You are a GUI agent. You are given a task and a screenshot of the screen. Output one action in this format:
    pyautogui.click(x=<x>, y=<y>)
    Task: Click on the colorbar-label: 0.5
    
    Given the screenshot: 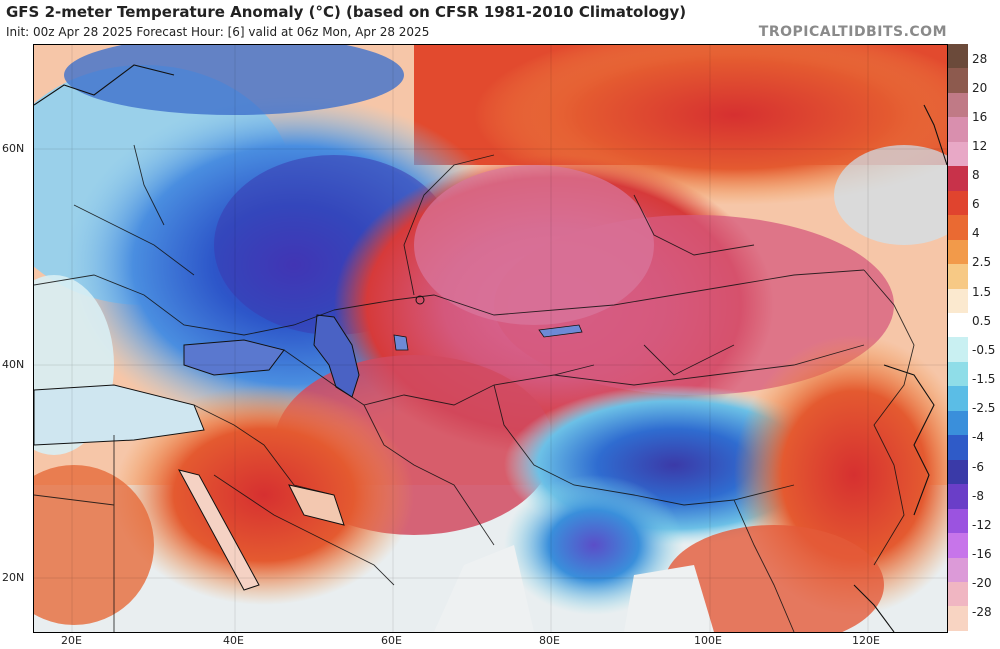 What is the action you would take?
    pyautogui.click(x=982, y=321)
    